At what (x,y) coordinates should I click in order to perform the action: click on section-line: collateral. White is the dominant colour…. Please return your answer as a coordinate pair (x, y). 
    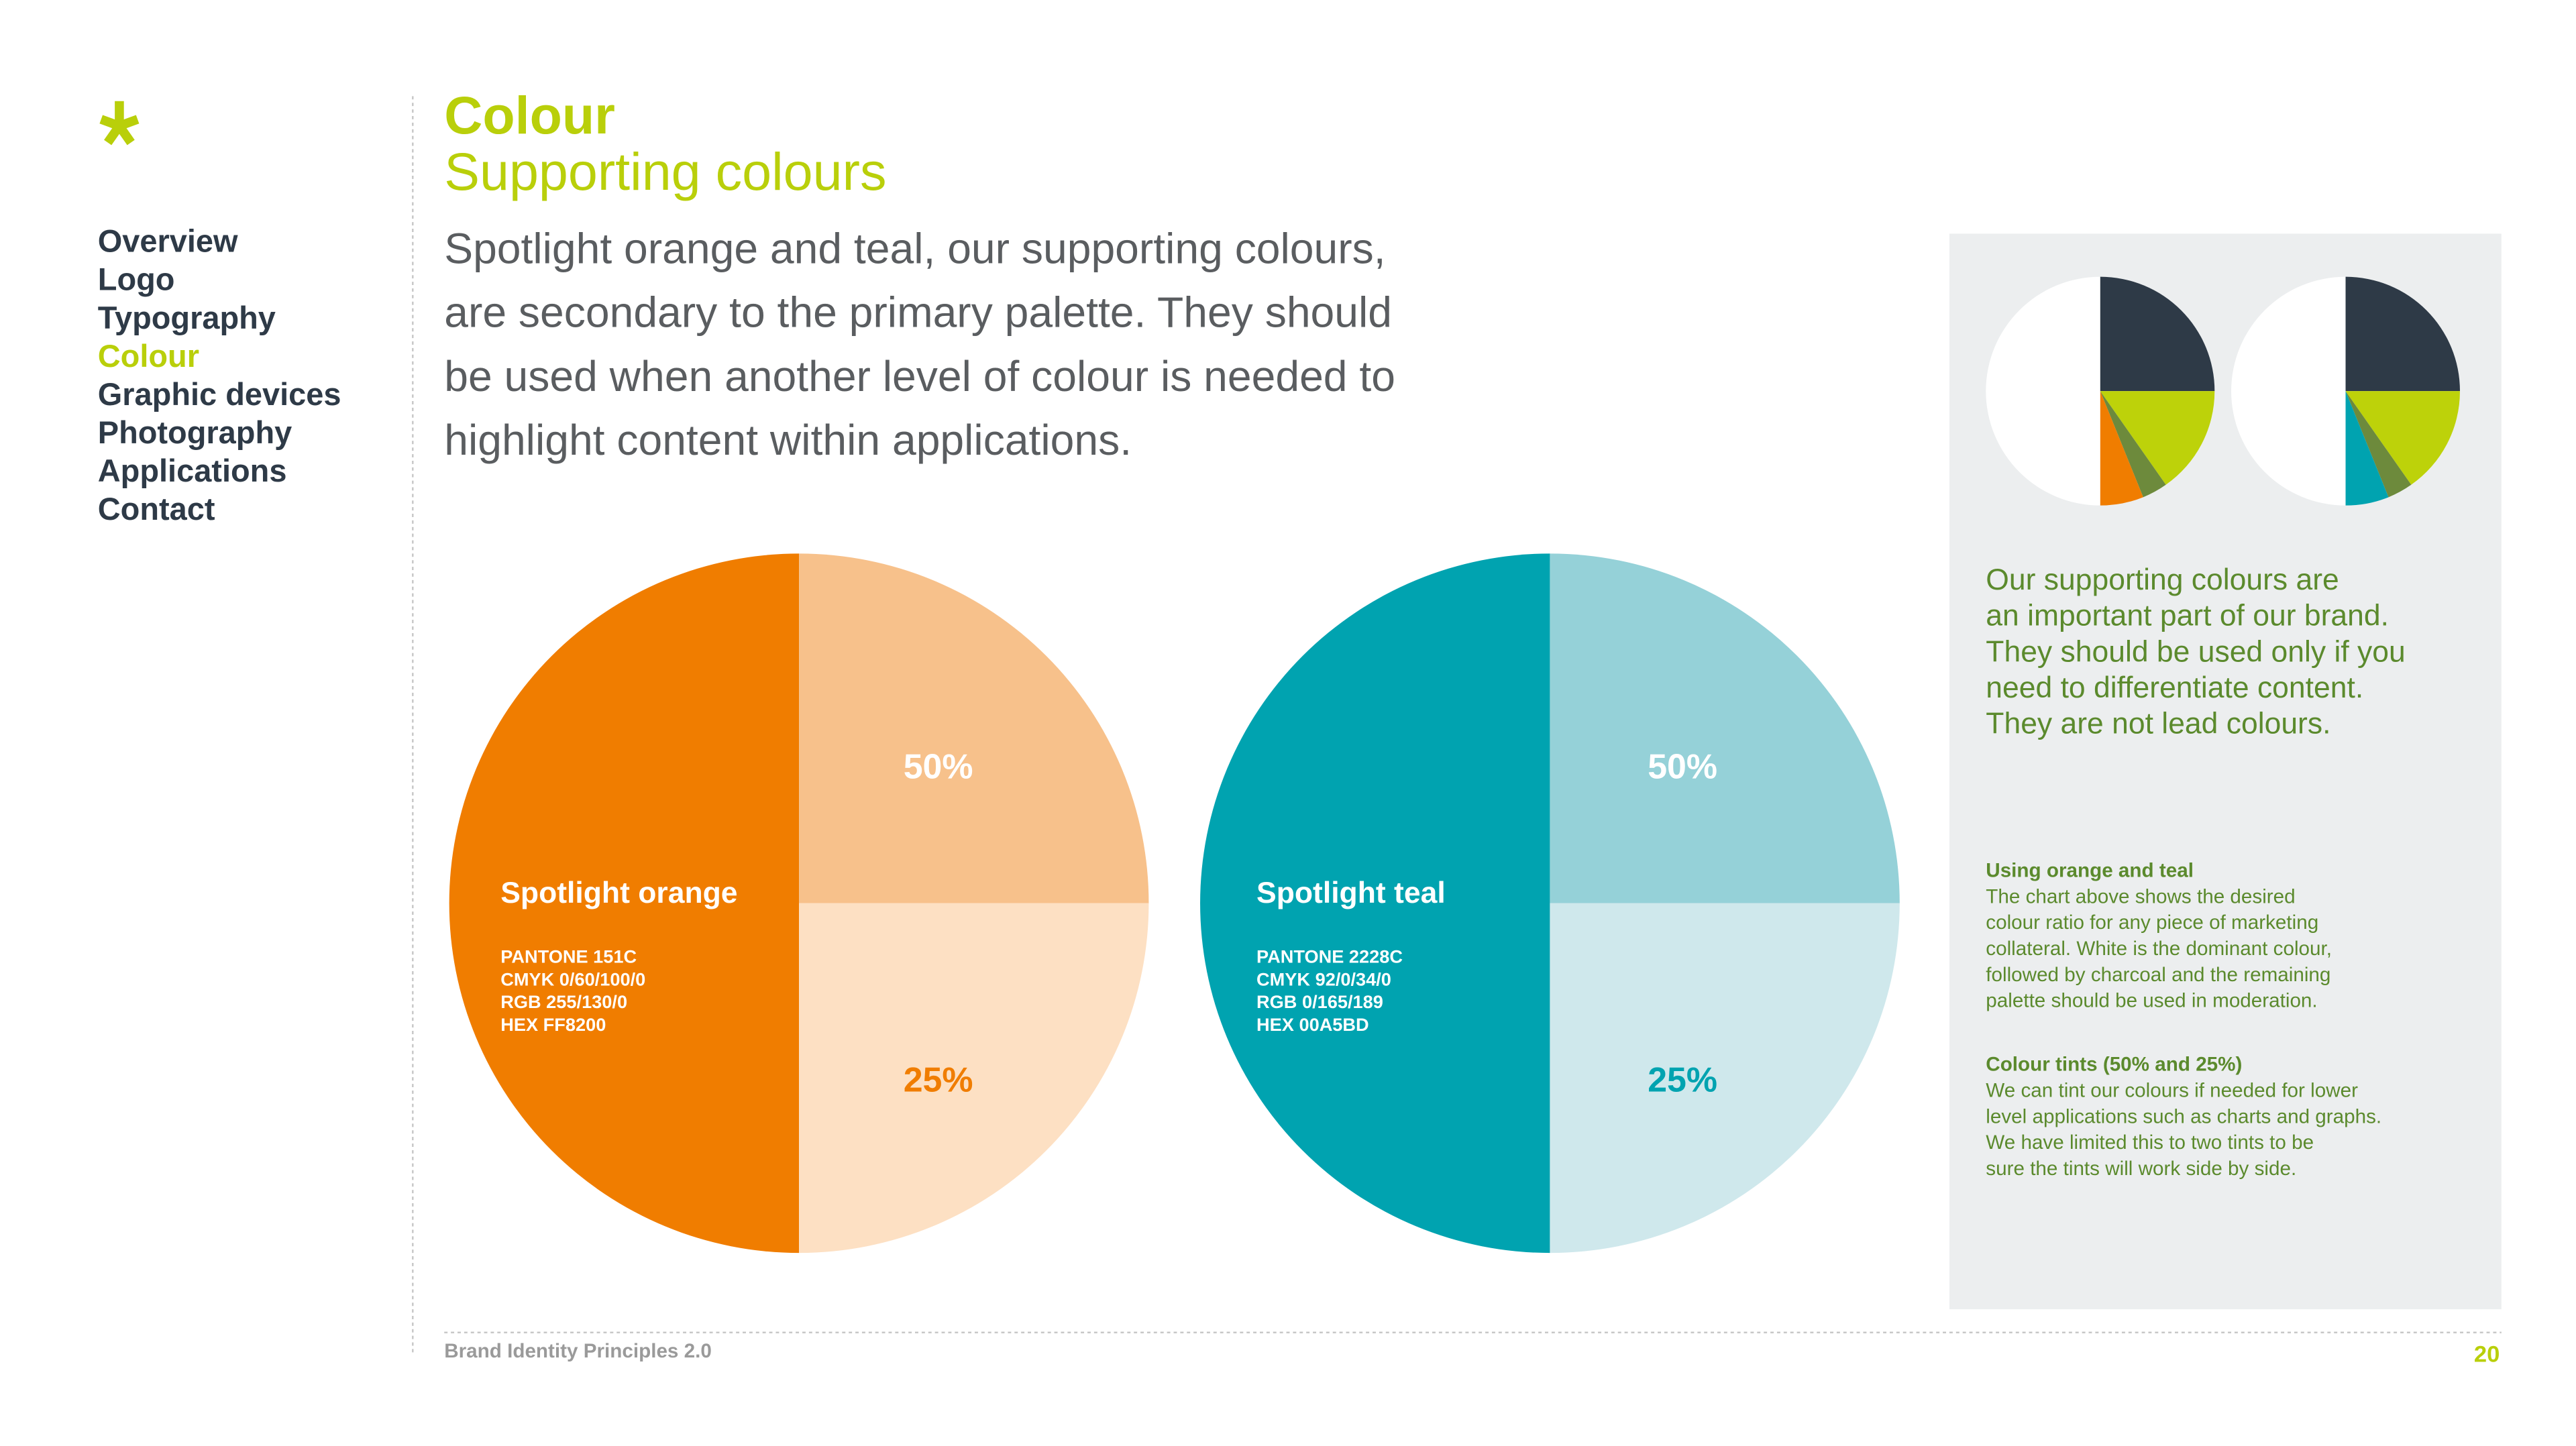
    Looking at the image, I should click on (2159, 949).